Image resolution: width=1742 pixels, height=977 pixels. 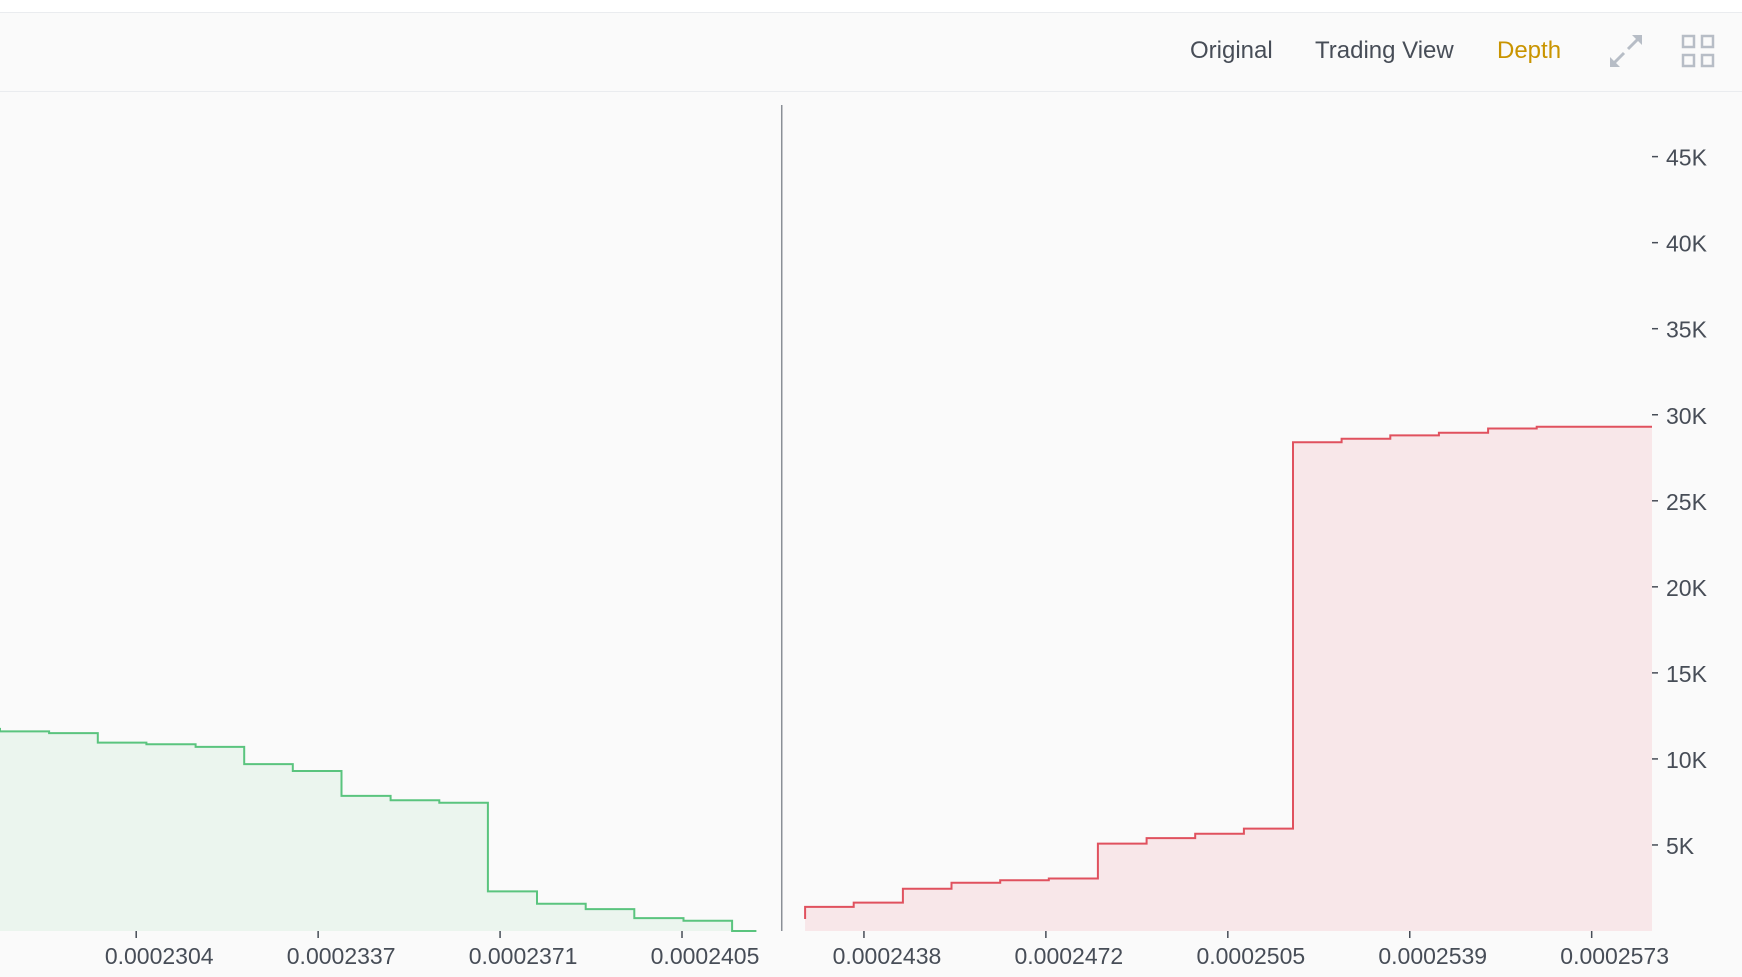 What do you see at coordinates (1687, 244) in the screenshot?
I see `y-axis-tick-label: 40K` at bounding box center [1687, 244].